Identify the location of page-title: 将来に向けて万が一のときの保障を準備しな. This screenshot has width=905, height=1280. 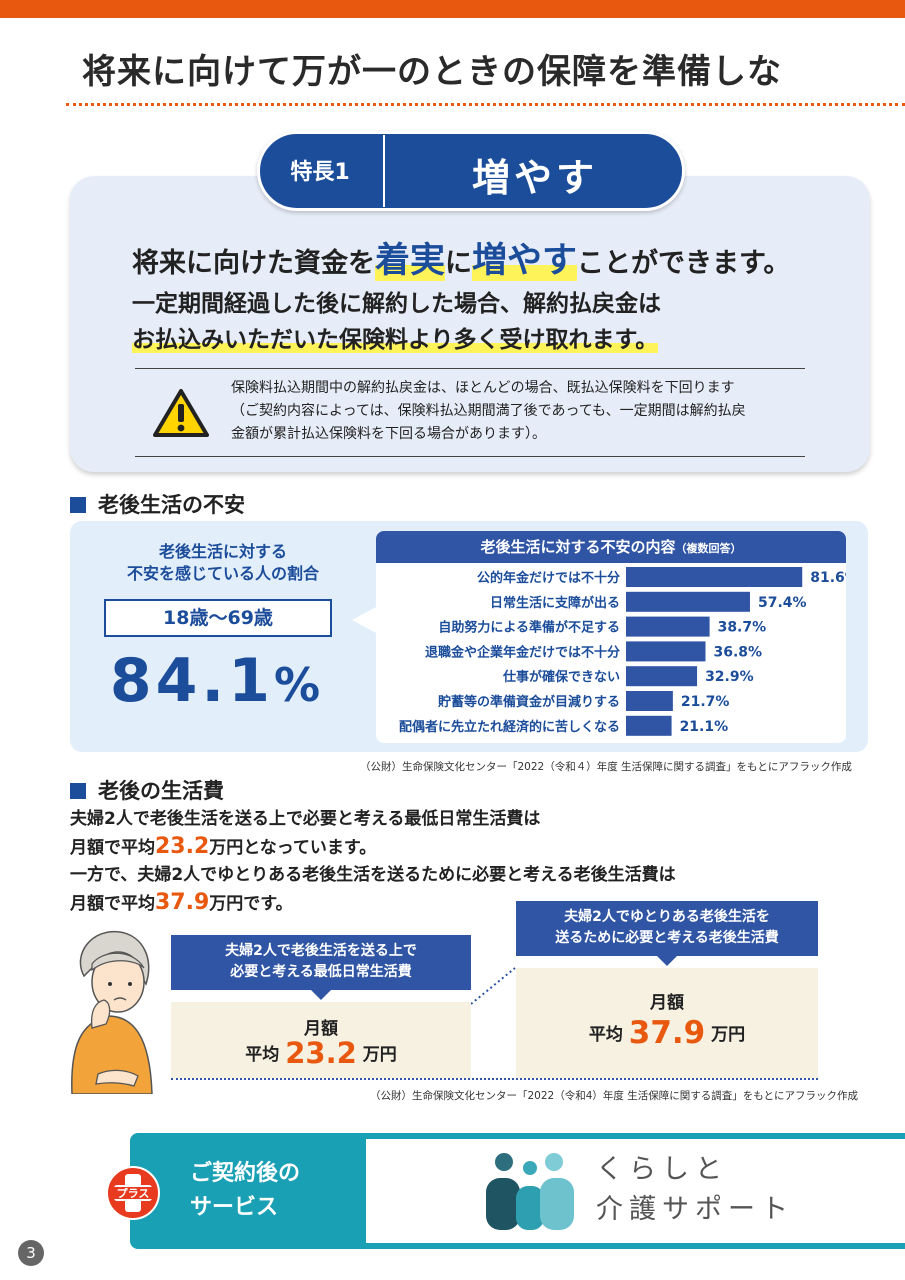
(432, 72).